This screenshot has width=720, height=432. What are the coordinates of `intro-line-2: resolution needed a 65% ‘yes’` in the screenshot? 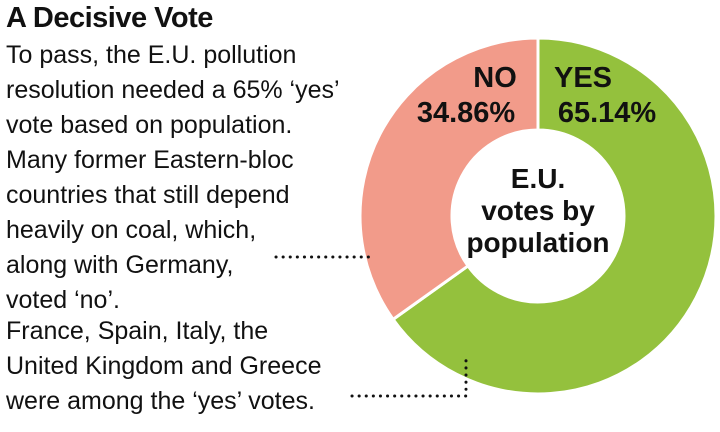 It's located at (173, 90).